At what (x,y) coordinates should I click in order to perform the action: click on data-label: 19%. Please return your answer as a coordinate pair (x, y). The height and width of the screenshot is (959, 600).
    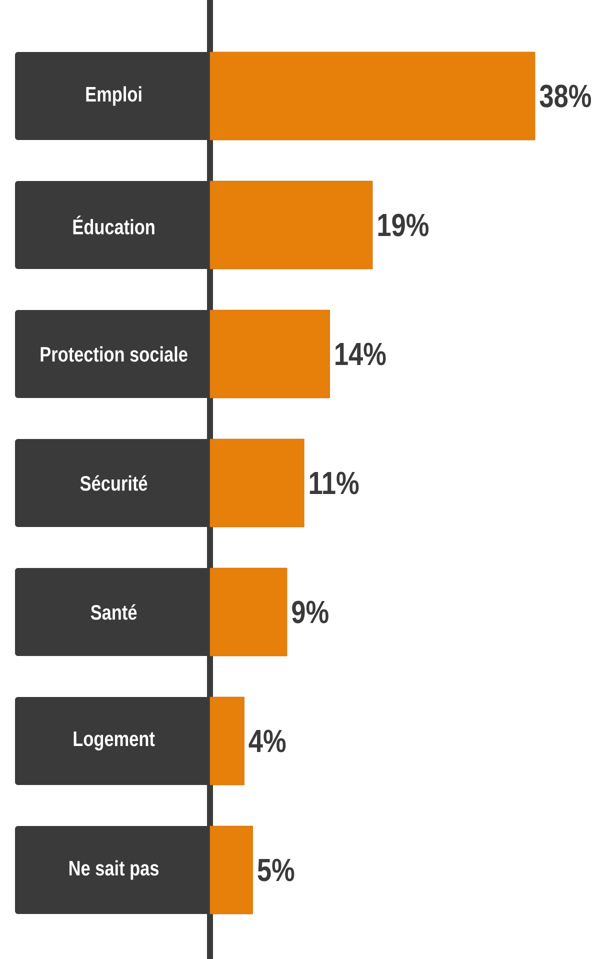
    Looking at the image, I should click on (403, 225).